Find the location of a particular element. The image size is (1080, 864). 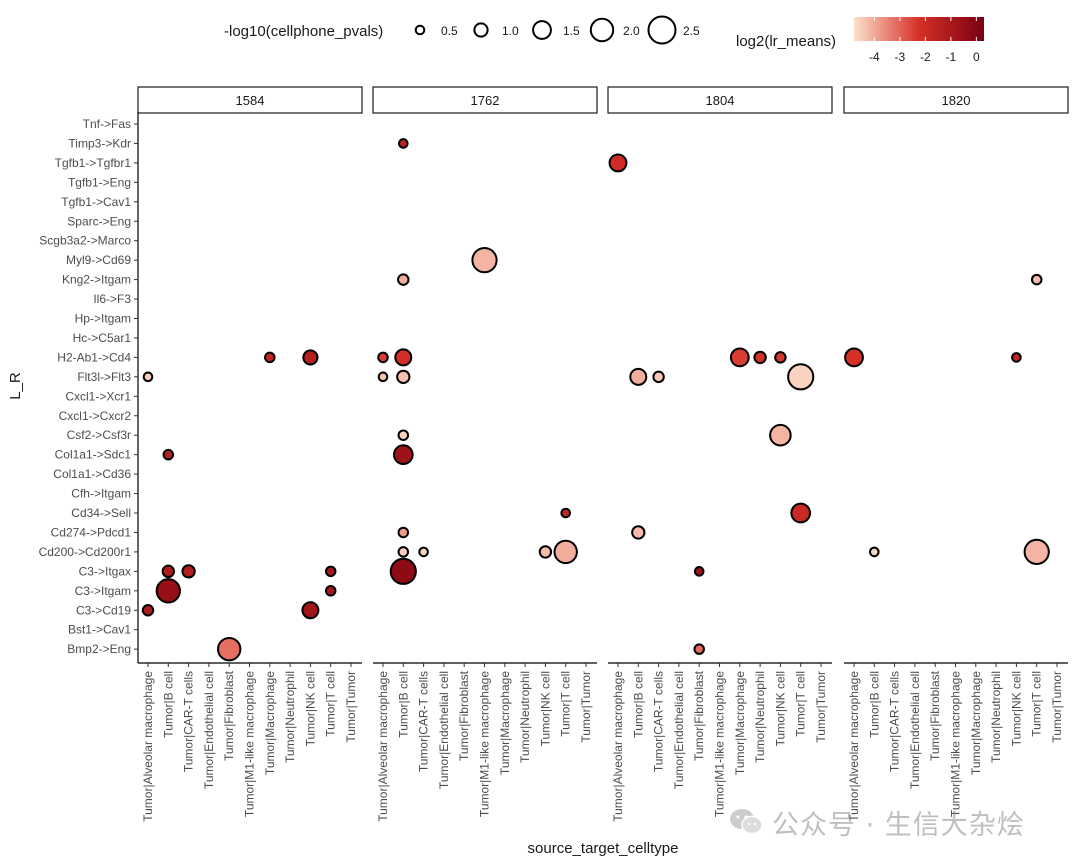

x-tick-label: Tumor|NK cell is located at coordinates (545, 708).